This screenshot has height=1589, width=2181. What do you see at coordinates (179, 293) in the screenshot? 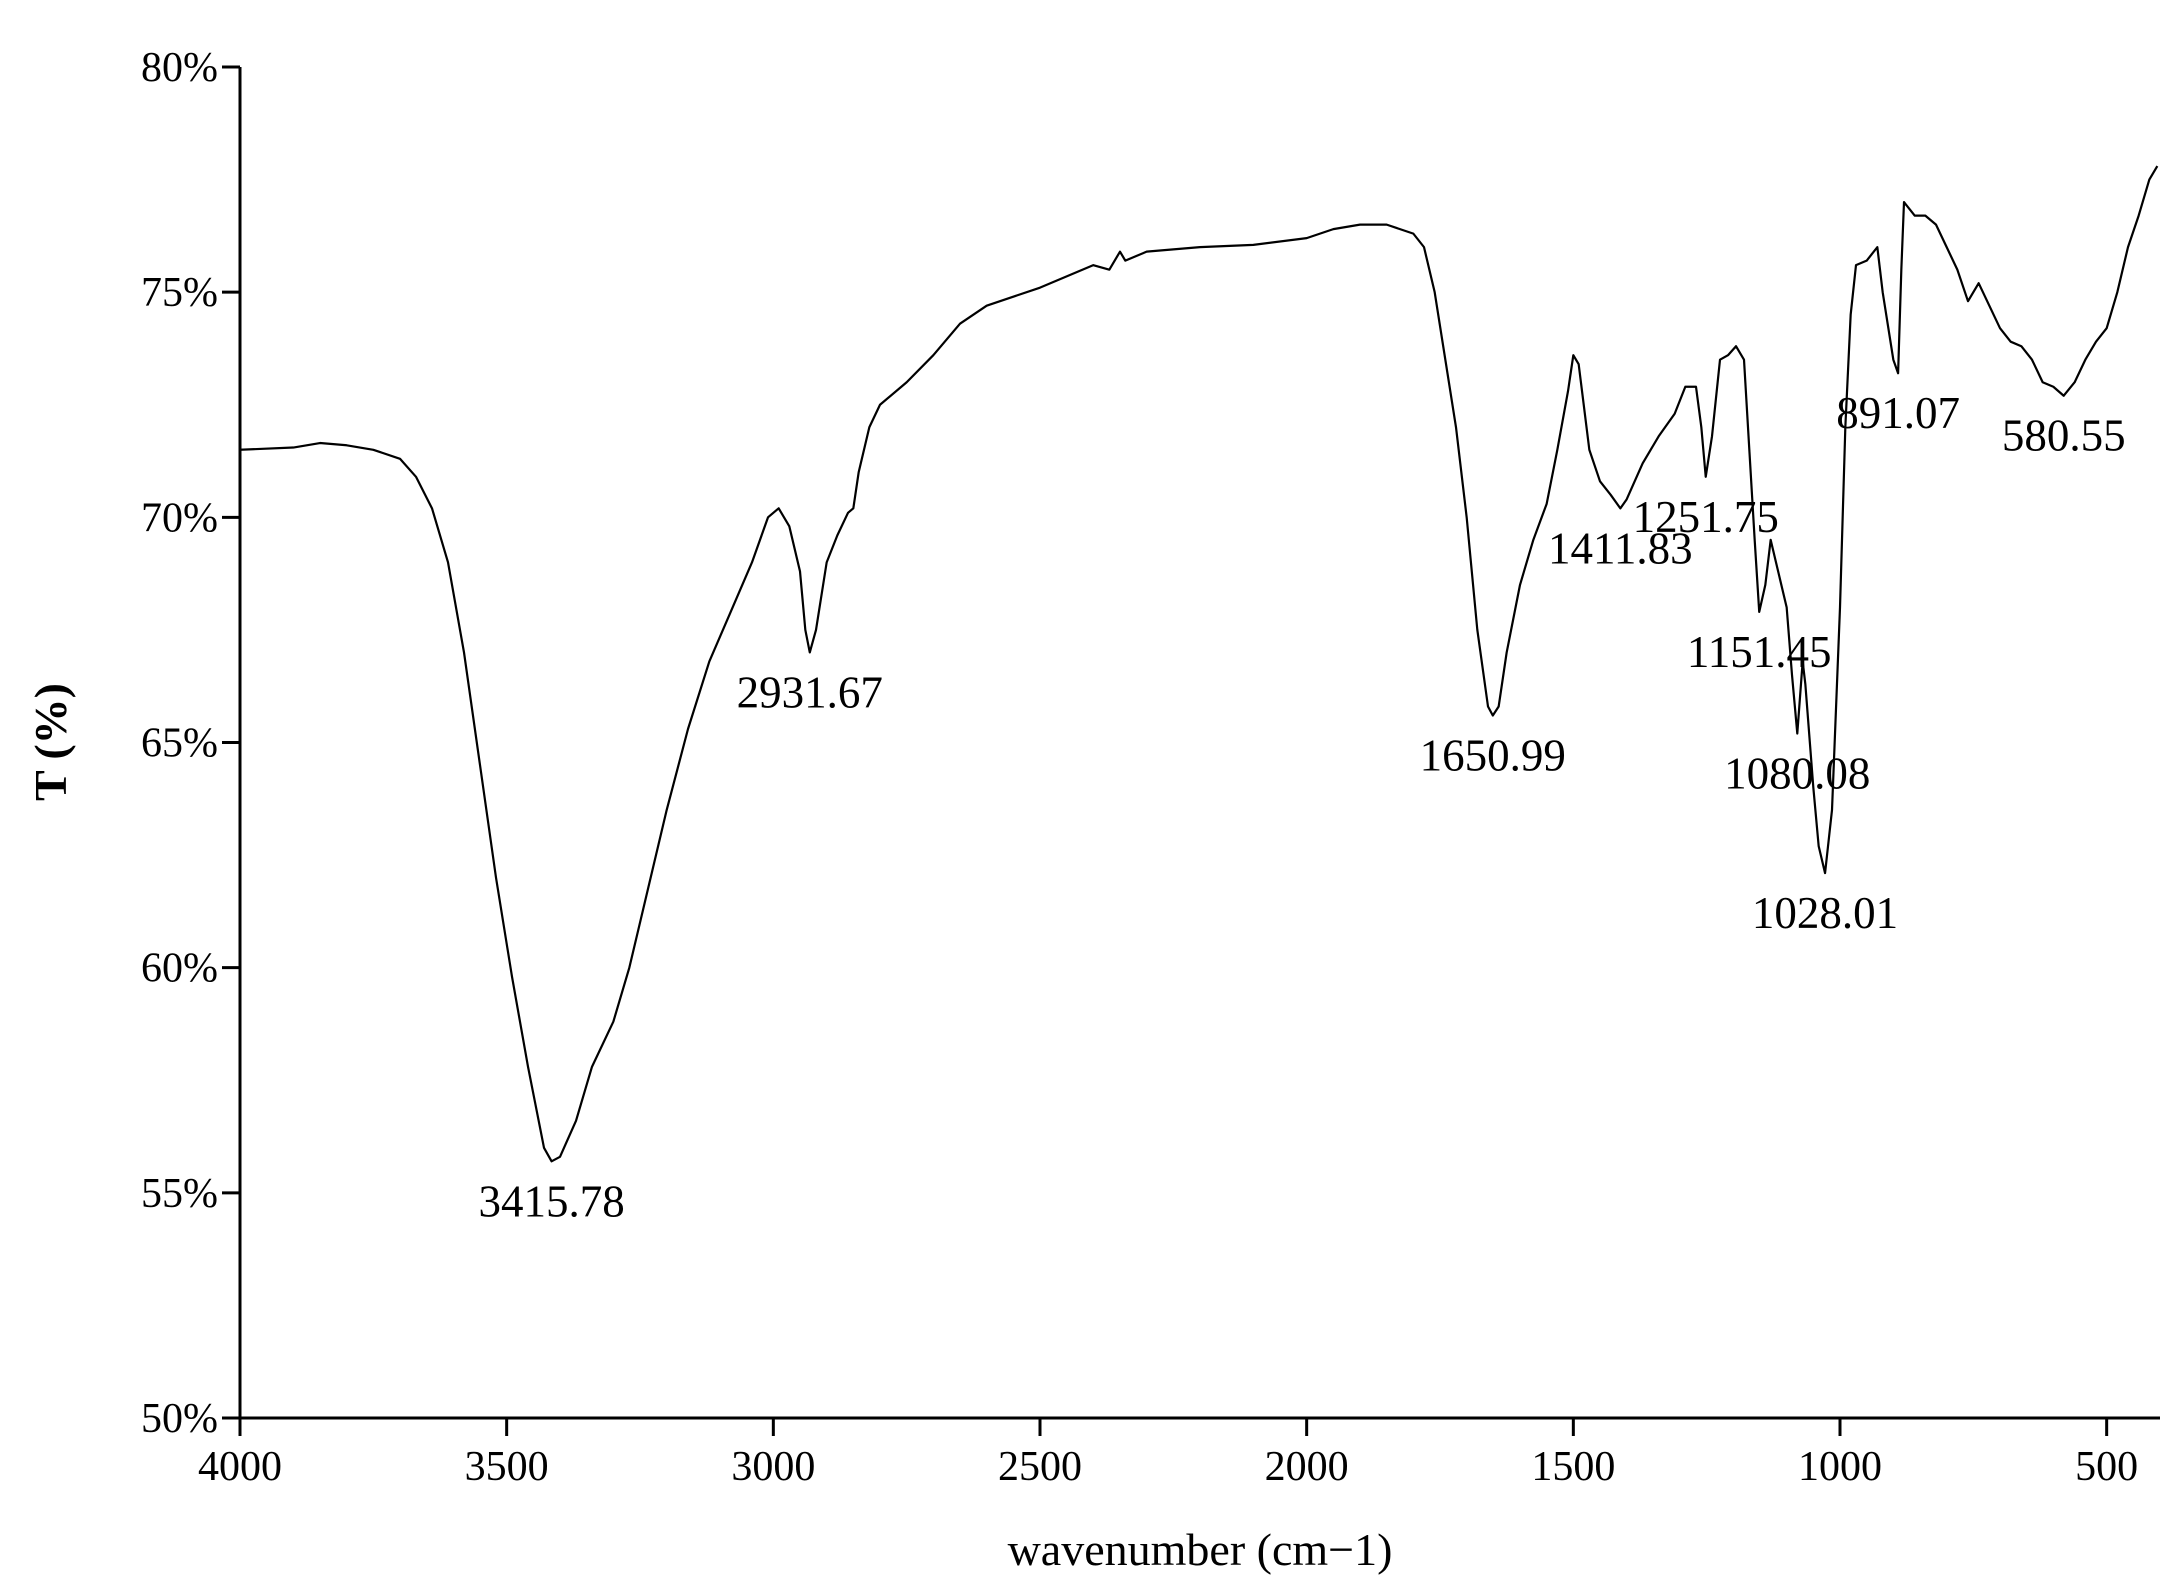
I see `y-tick-label: 75%` at bounding box center [179, 293].